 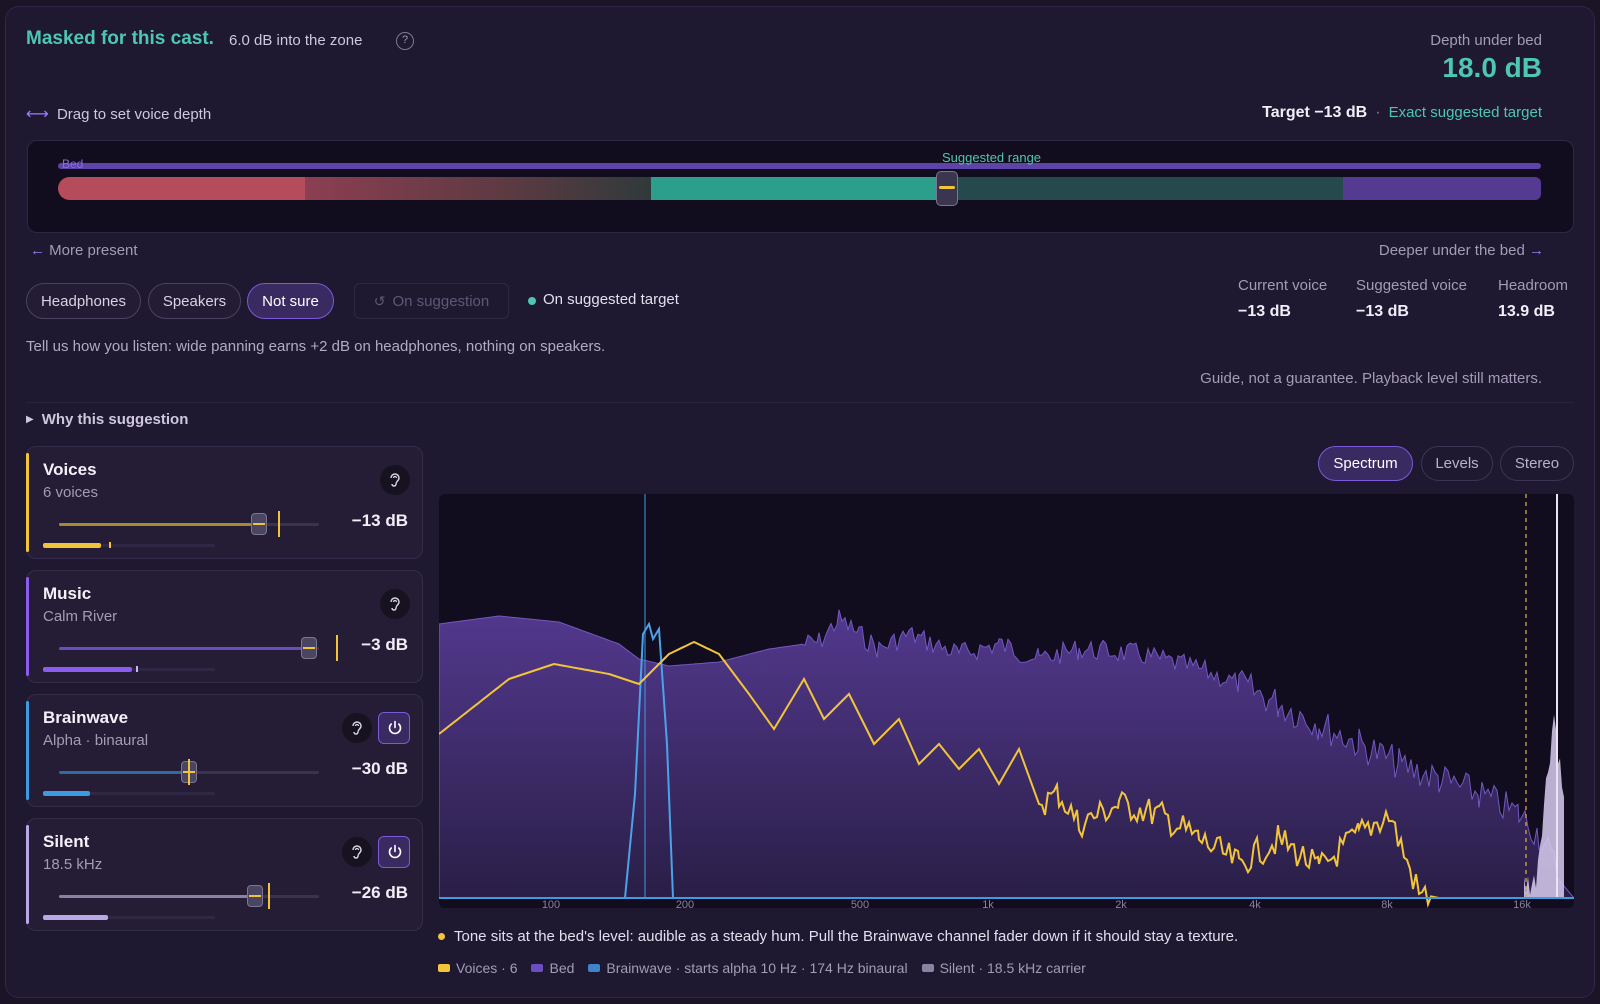 I want to click on stat-suggested-voice: Suggested voice −13 dB, so click(x=1411, y=299).